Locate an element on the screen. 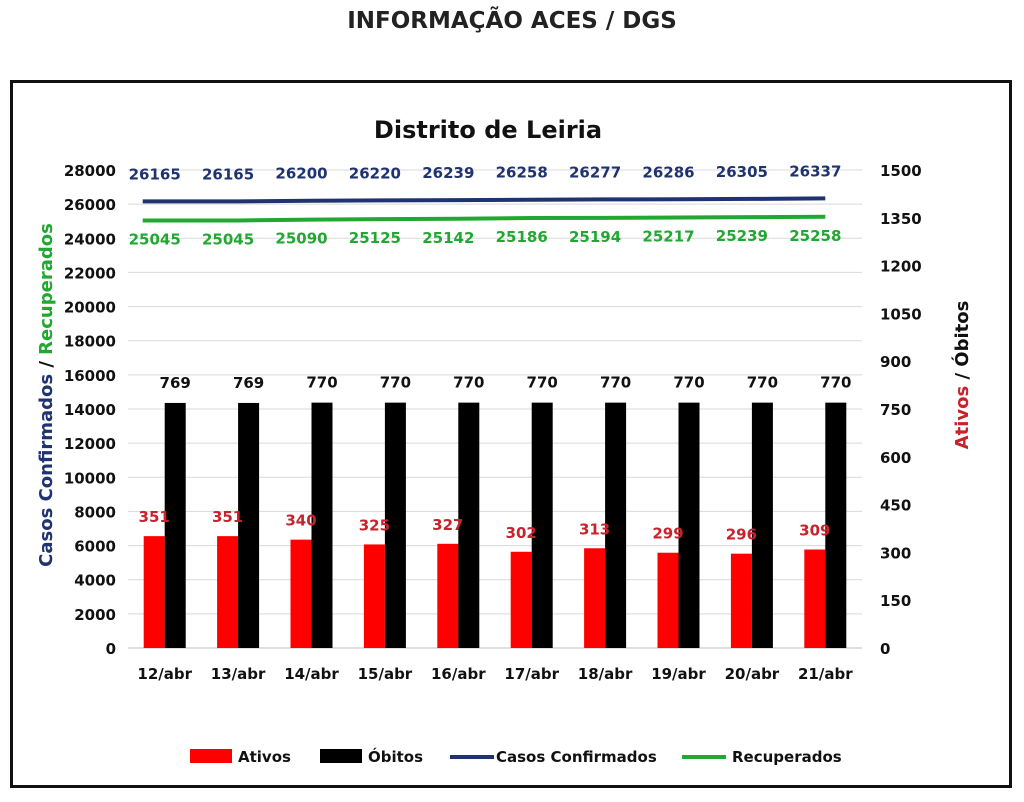  y-tick-left: 4000 is located at coordinates (95, 581).